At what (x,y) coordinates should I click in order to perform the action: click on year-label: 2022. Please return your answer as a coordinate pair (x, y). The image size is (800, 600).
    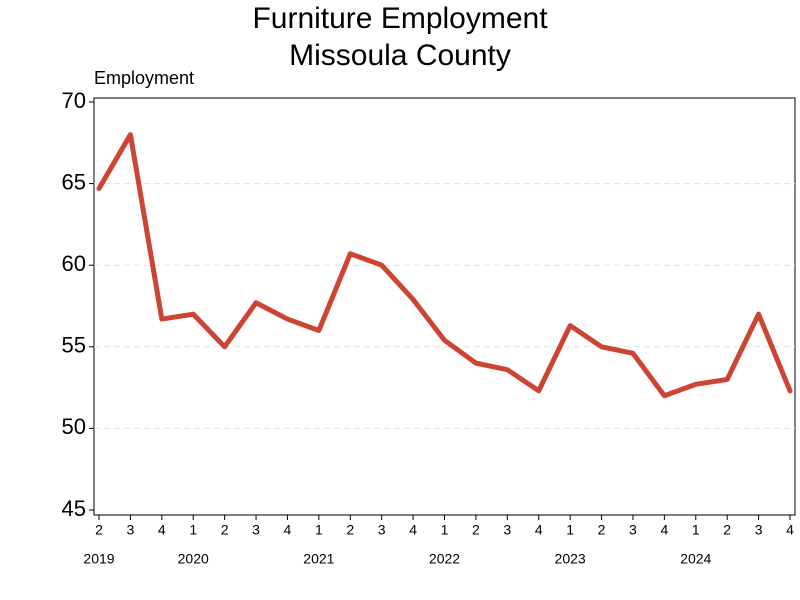
    Looking at the image, I should click on (444, 559).